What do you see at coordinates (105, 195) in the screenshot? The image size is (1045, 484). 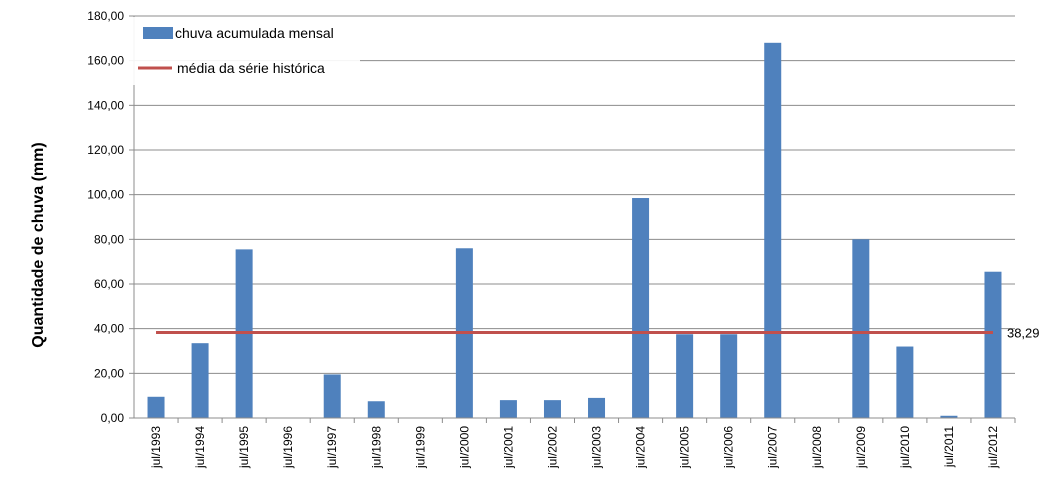 I see `y-tick-label: 100,00` at bounding box center [105, 195].